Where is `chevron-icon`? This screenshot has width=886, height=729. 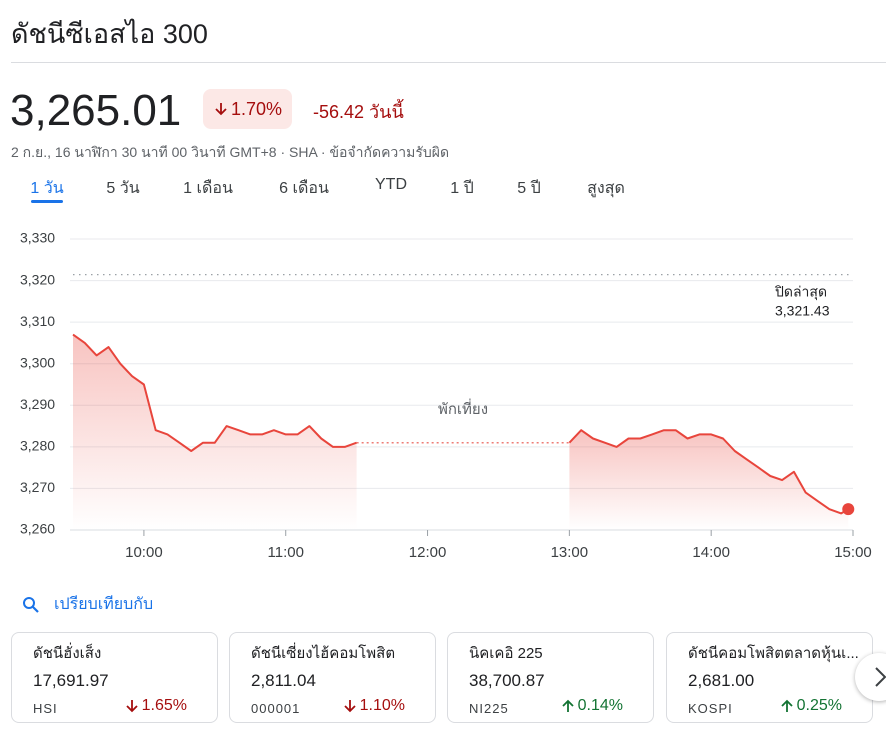
chevron-icon is located at coordinates (880, 677).